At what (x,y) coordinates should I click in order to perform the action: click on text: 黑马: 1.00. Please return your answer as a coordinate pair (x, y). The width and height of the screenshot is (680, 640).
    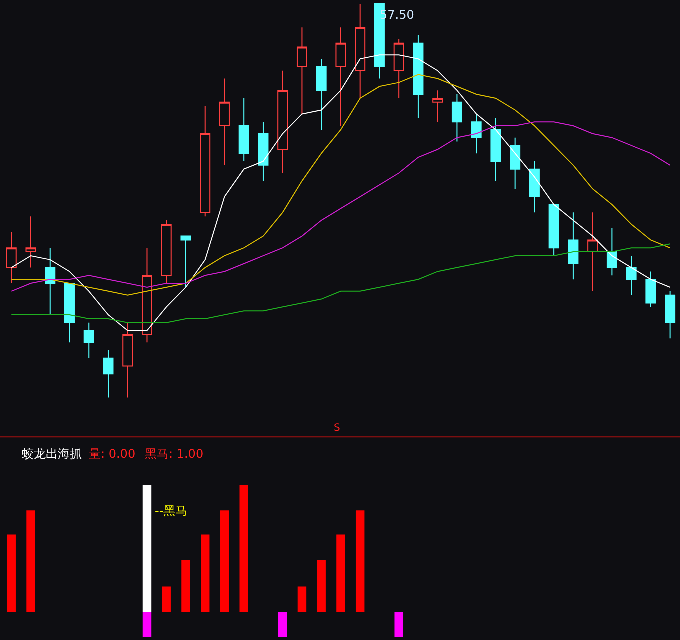
    Looking at the image, I should click on (174, 454).